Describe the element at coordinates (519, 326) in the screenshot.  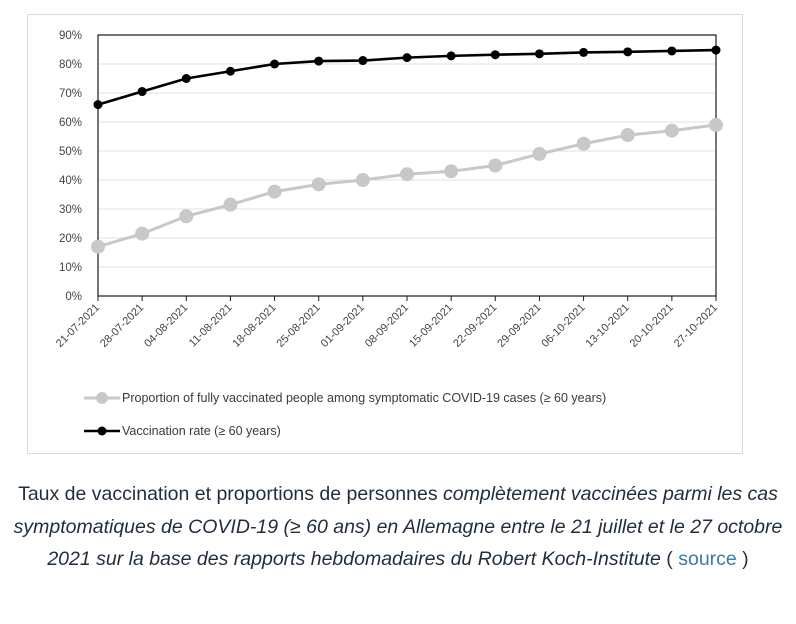
I see `x-tick-label: 29-09-2021` at that location.